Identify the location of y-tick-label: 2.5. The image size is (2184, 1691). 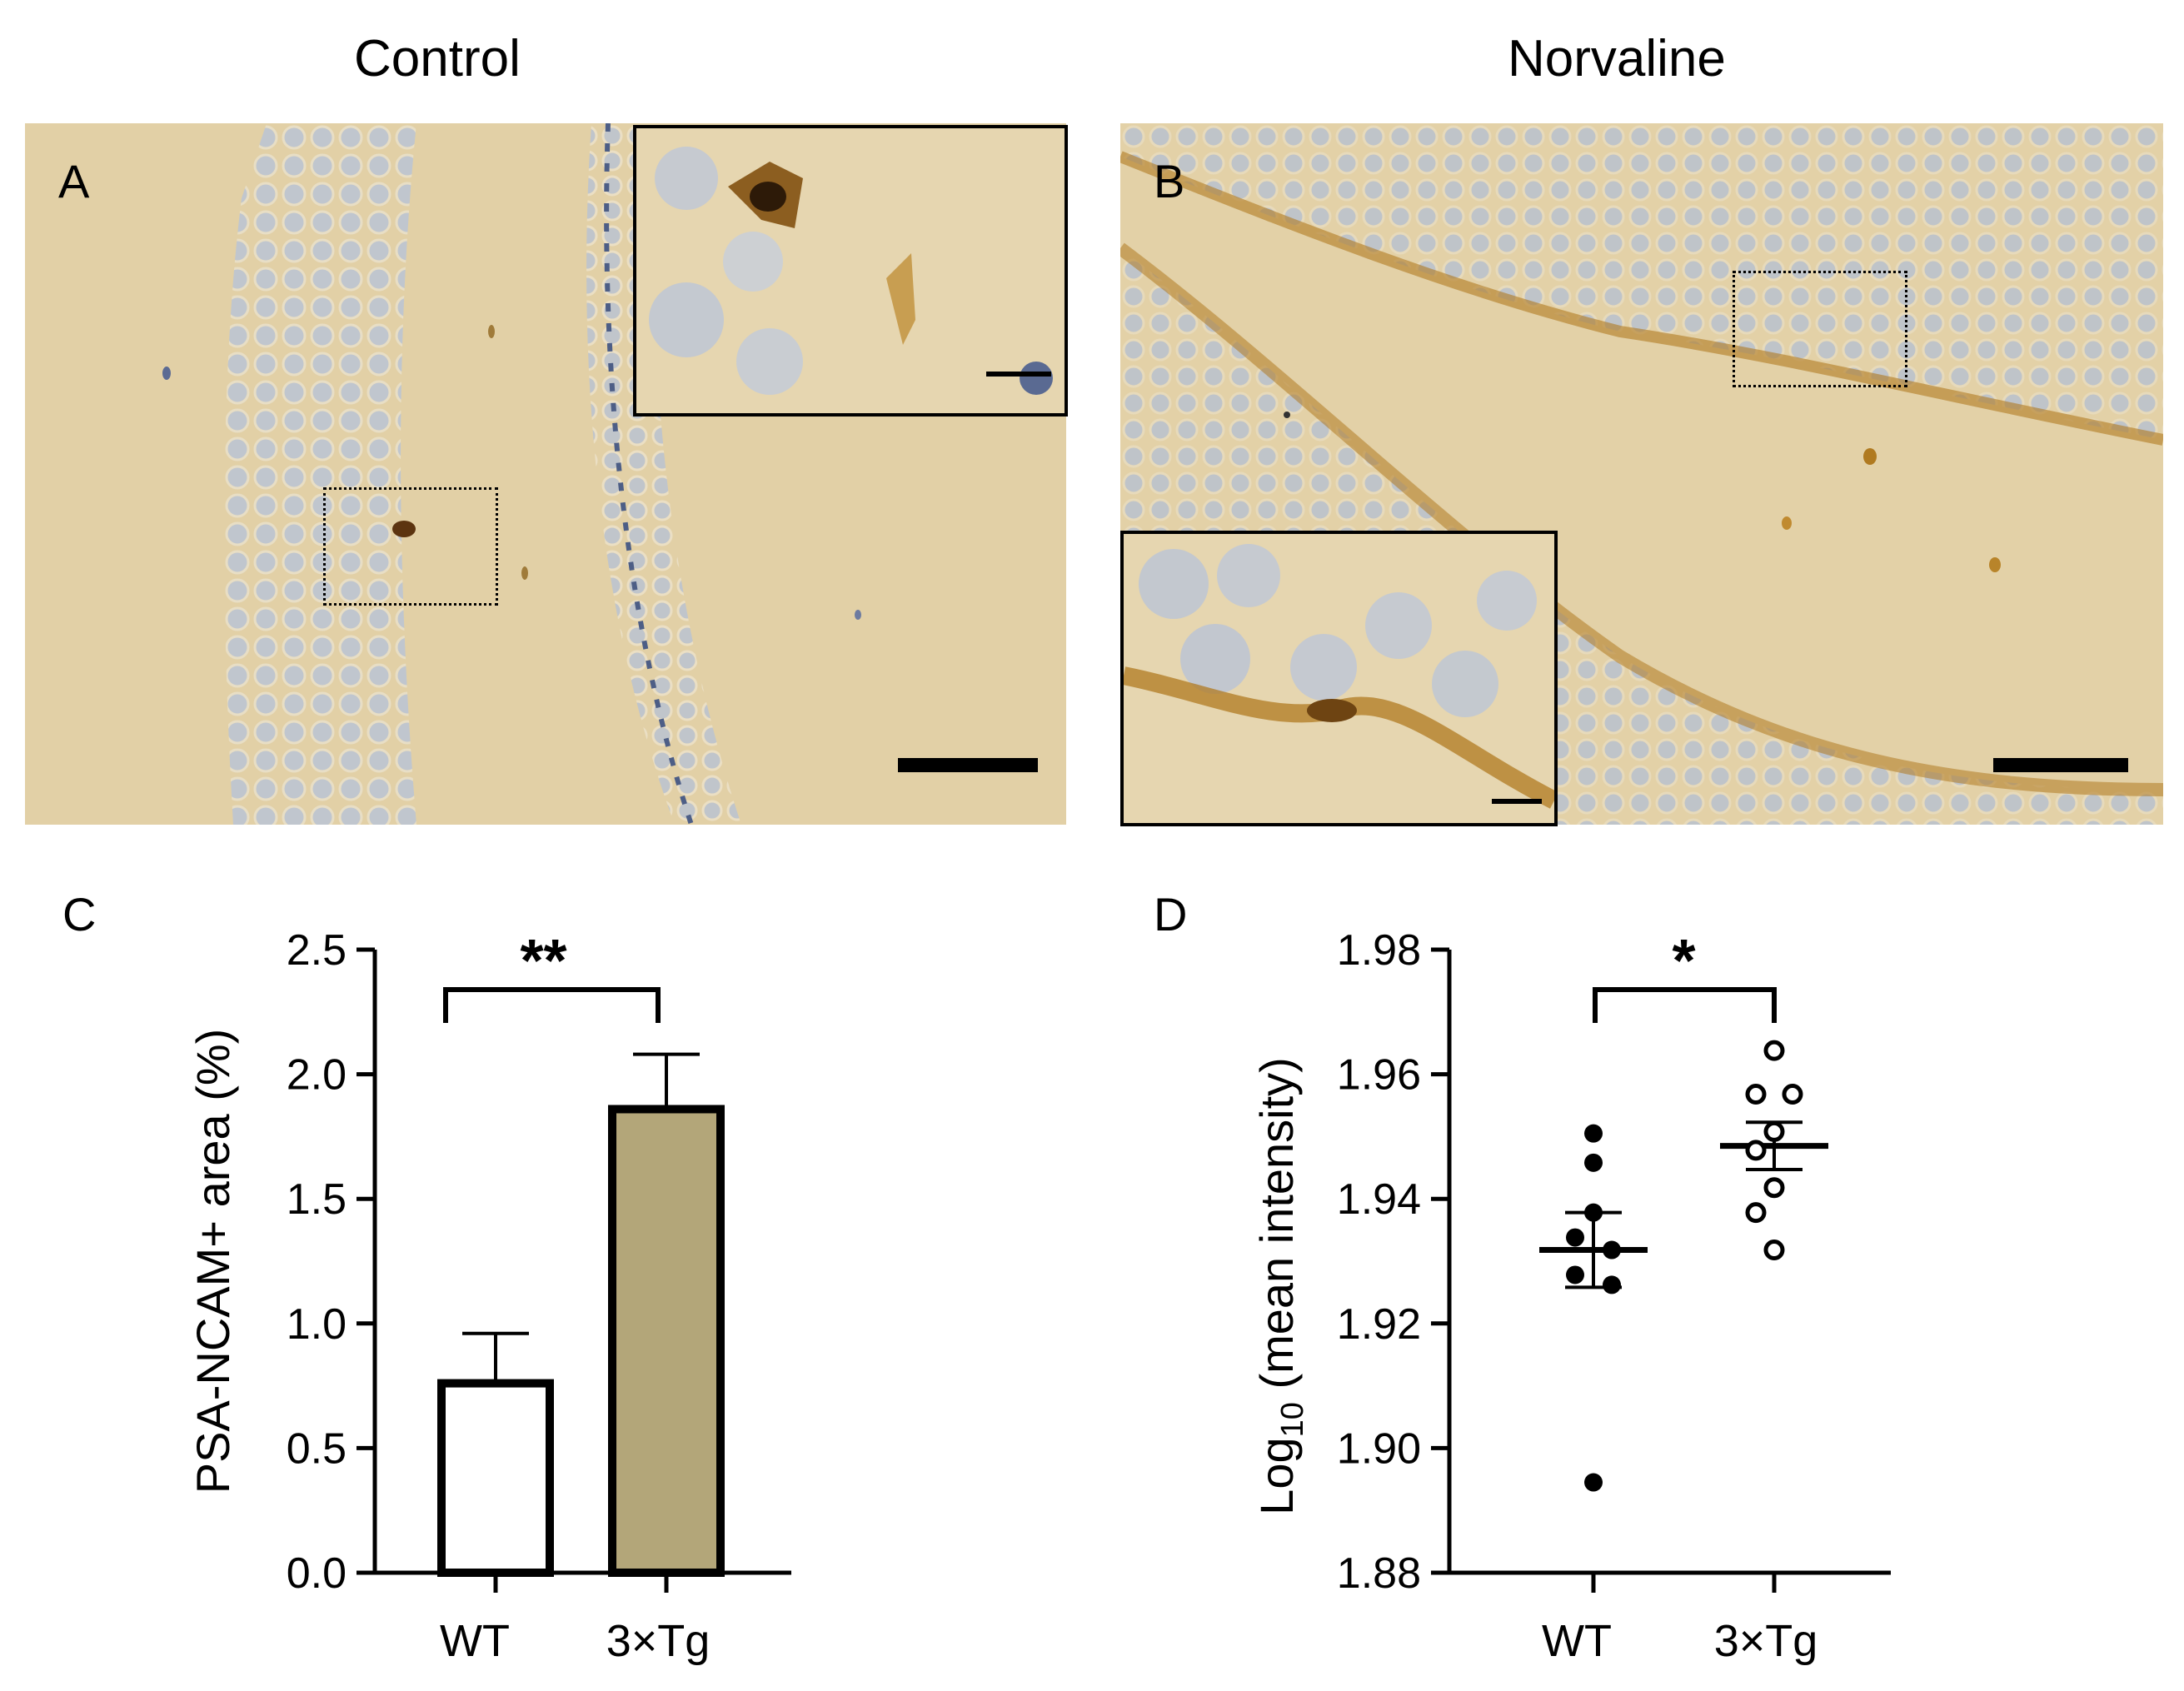
(317, 950).